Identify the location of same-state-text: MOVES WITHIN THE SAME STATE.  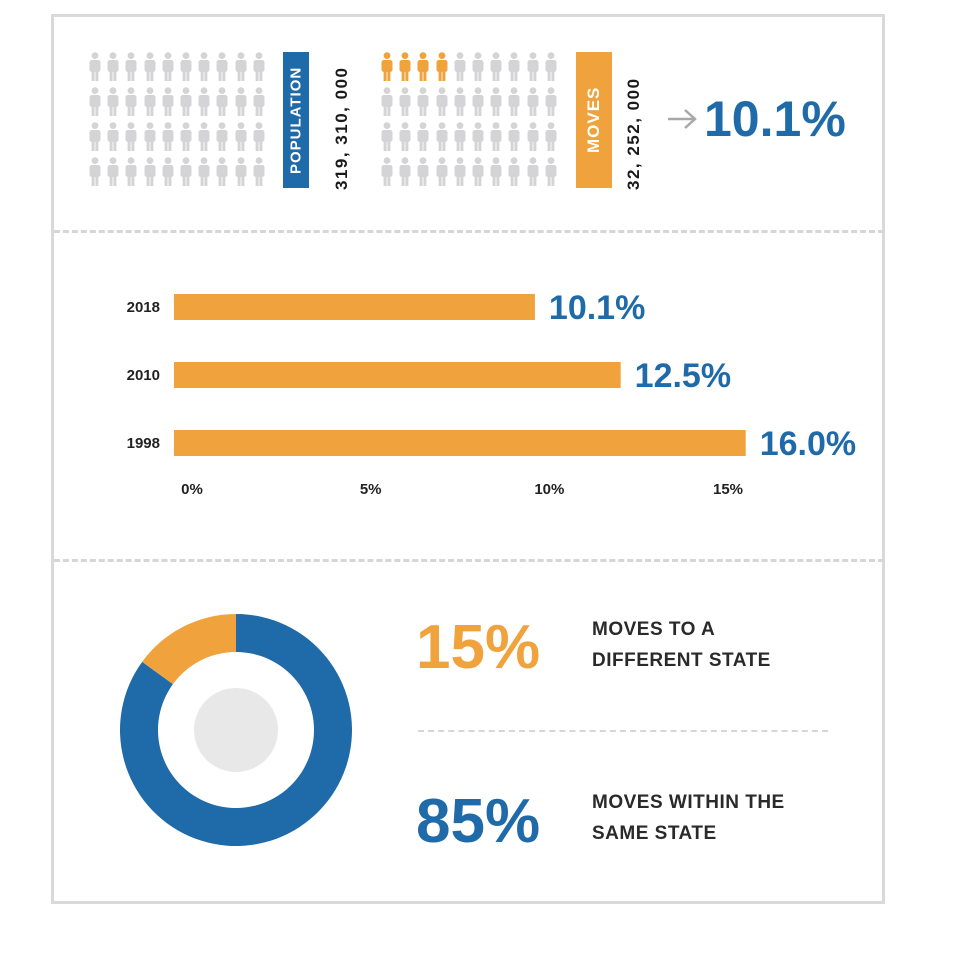
(688, 818).